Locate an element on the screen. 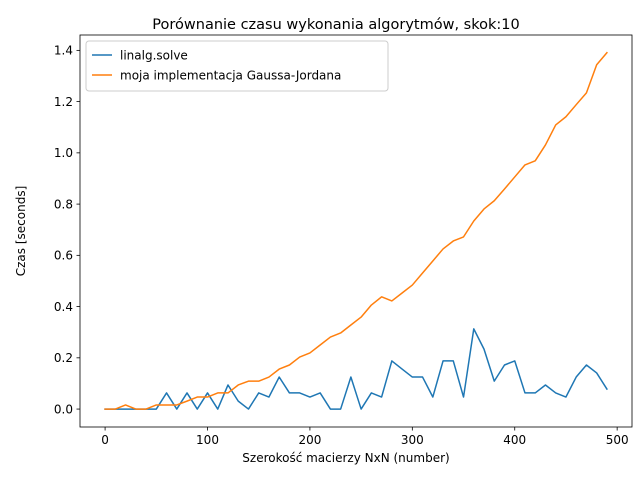 The height and width of the screenshot is (480, 640). legend-label-0: linalg.solve is located at coordinates (154, 55).